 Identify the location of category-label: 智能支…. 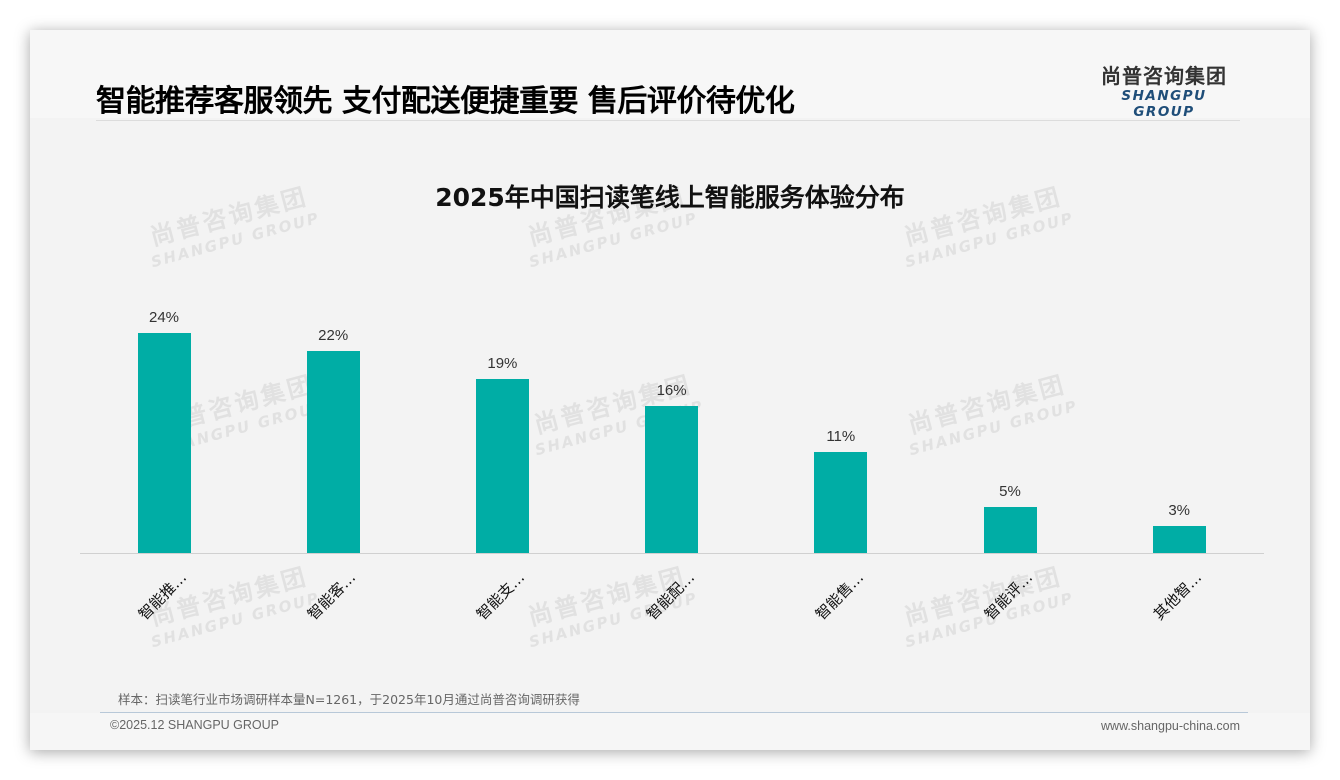
(501, 596).